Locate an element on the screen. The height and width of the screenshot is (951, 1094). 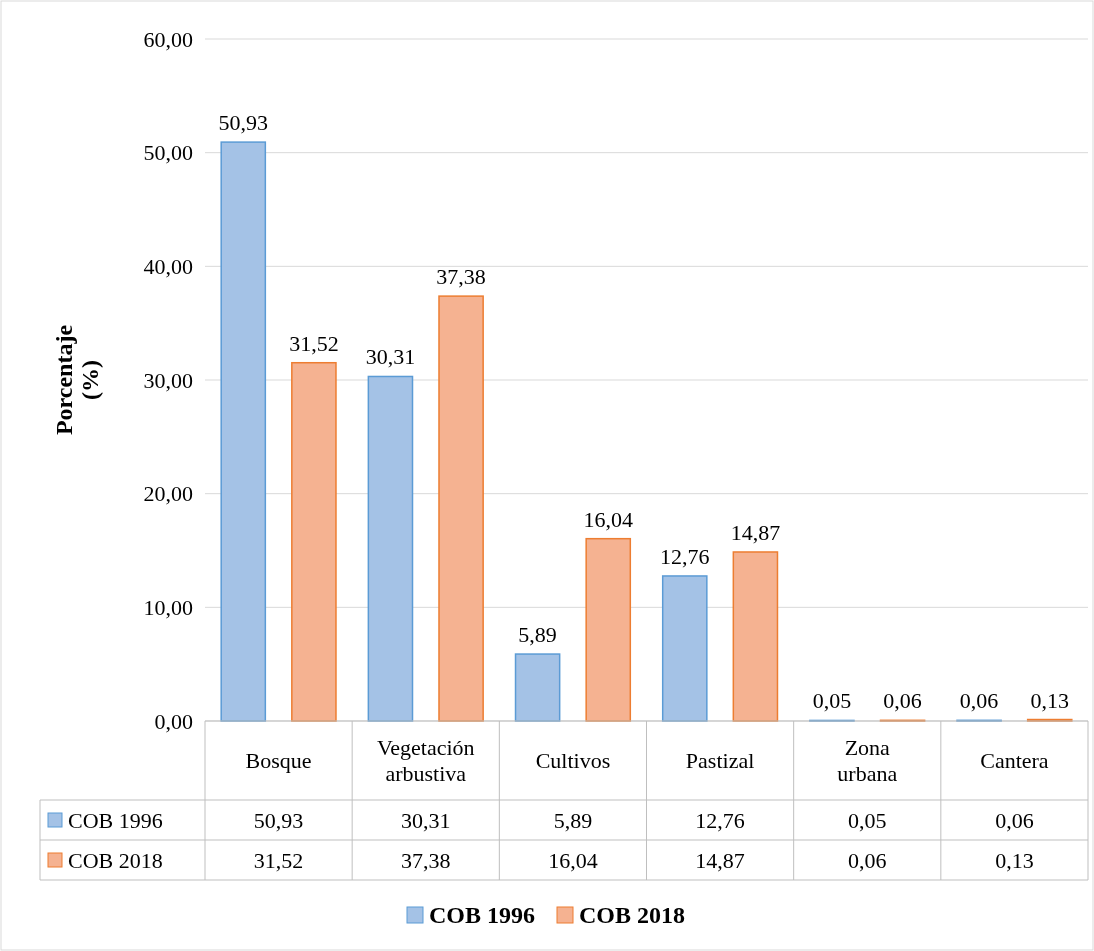
text: 30,31 is located at coordinates (390, 357).